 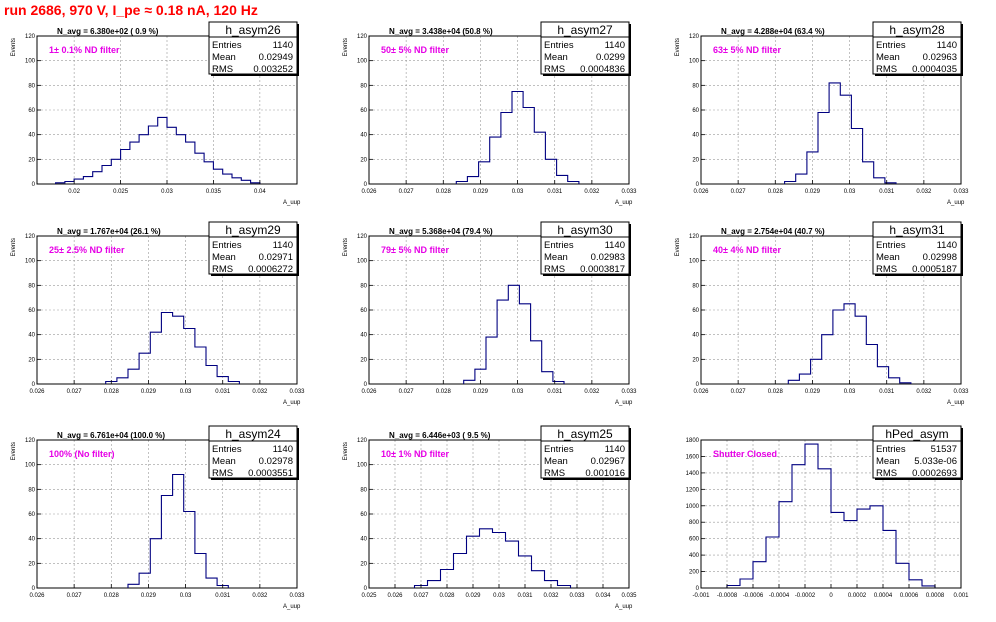 What do you see at coordinates (111, 435) in the screenshot?
I see `n-avg-label: N_avg = 6.761e+04 (100.0 %)` at bounding box center [111, 435].